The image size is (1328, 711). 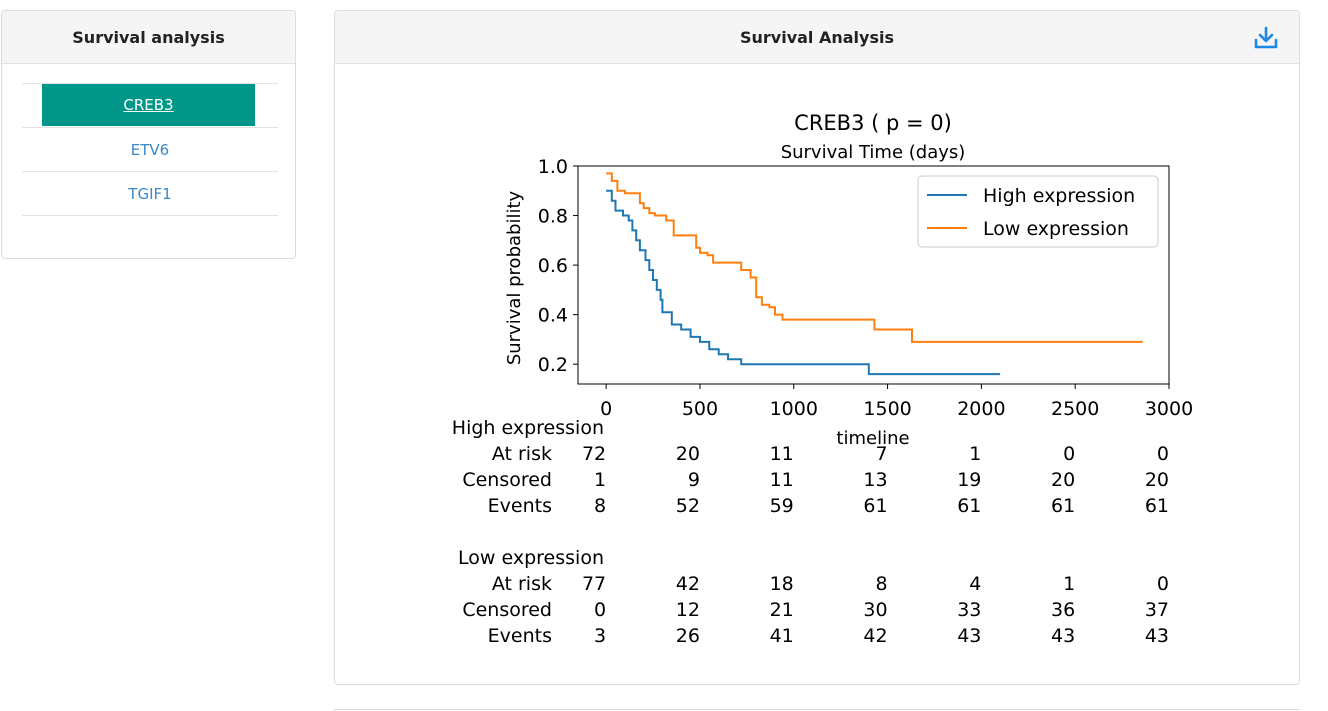 I want to click on chart-title: CREB3 ( p = 0), so click(x=873, y=123).